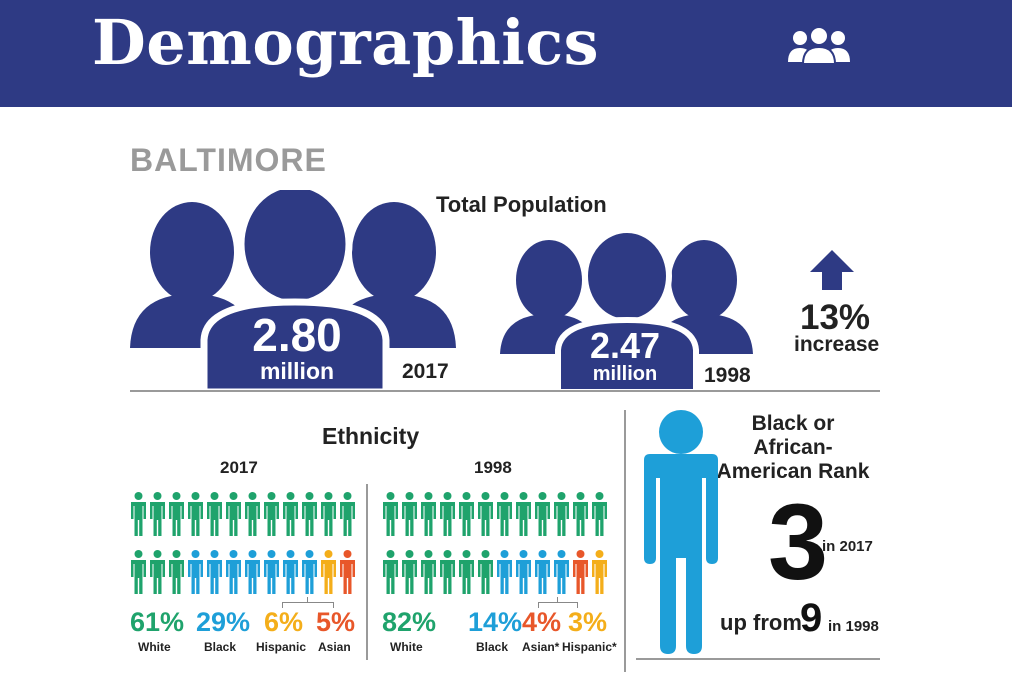 This screenshot has width=1012, height=675. I want to click on ethnicity-year-2017: 2017, so click(239, 467).